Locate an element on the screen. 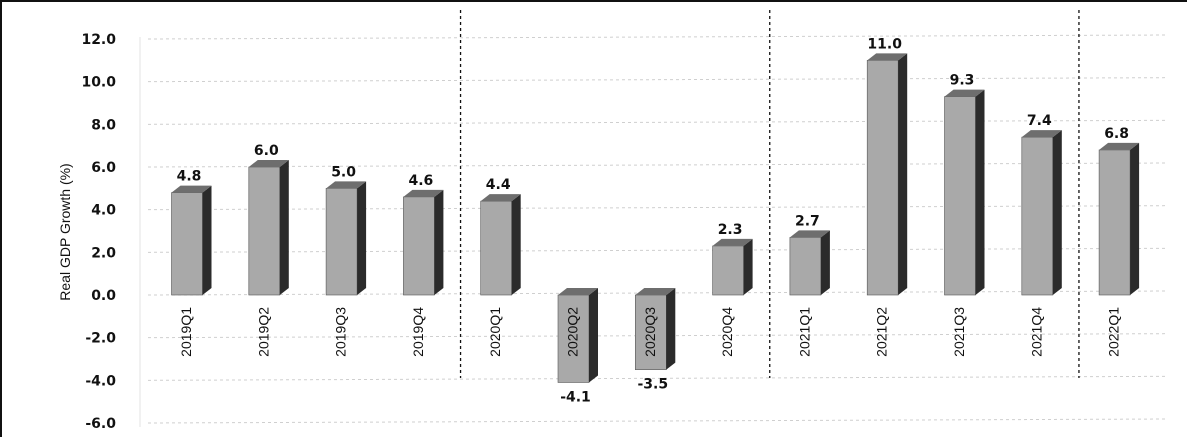 The width and height of the screenshot is (1187, 437). category-label: 2019Q1 is located at coordinates (186, 332).